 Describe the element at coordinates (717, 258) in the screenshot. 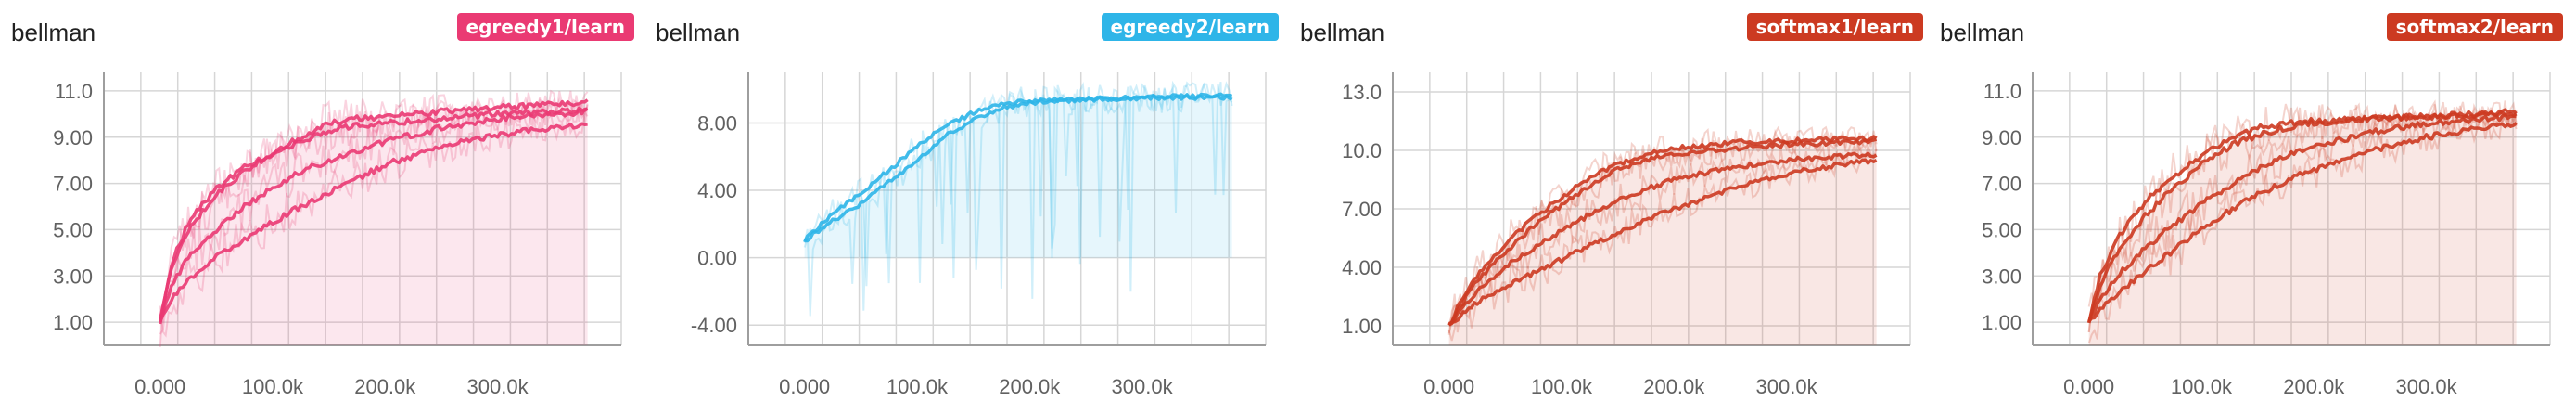

I see `y-tick-label: 0.00` at that location.